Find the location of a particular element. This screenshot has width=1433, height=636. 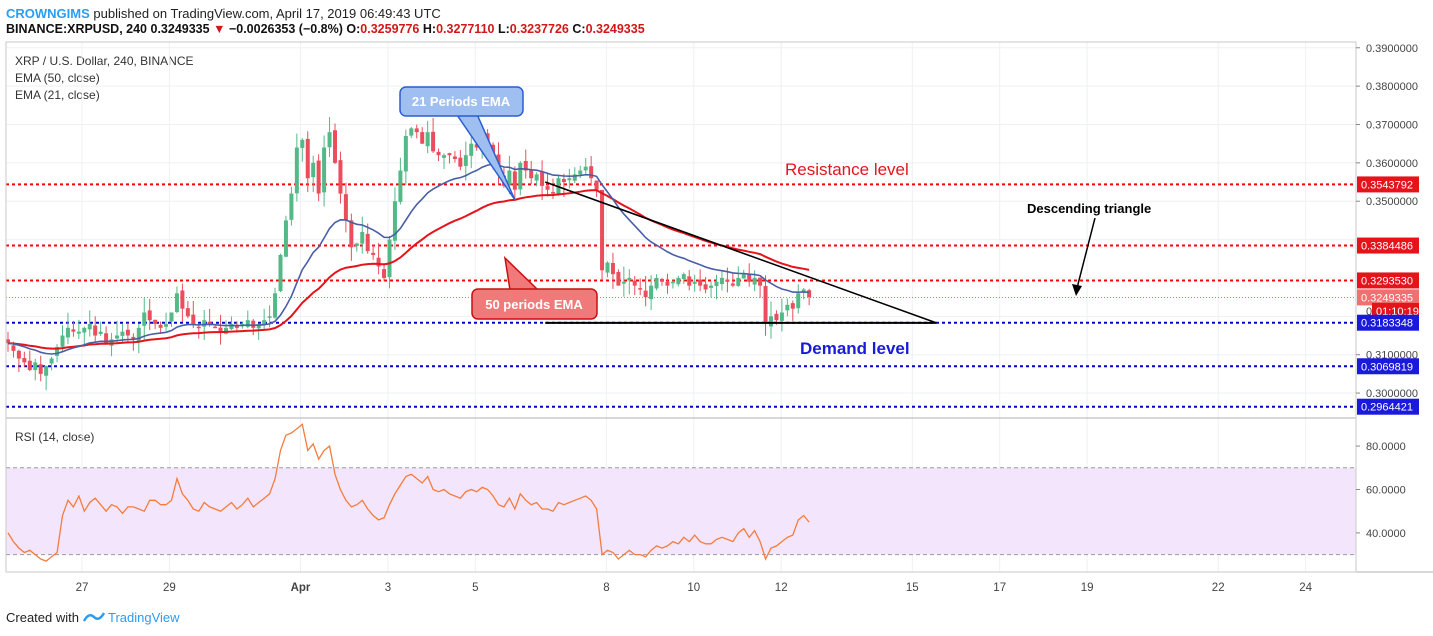

down-arrow-icon: ▼ is located at coordinates (219, 29).